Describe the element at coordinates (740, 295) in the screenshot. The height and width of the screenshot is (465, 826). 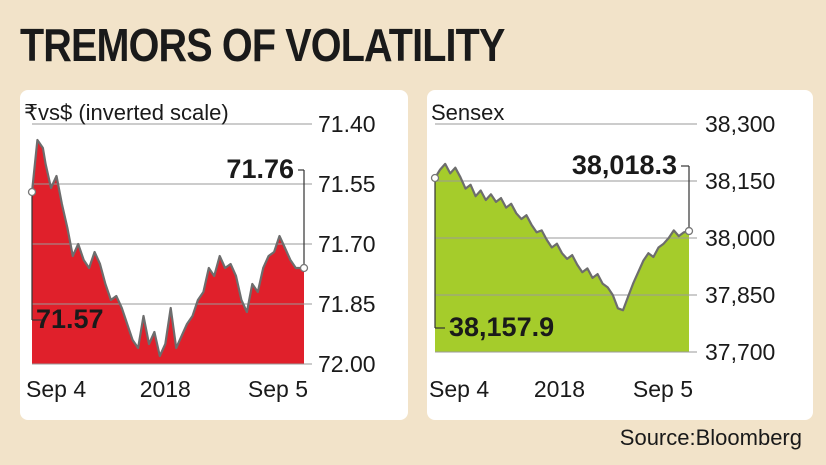
I see `y-tick-label: 37,850` at that location.